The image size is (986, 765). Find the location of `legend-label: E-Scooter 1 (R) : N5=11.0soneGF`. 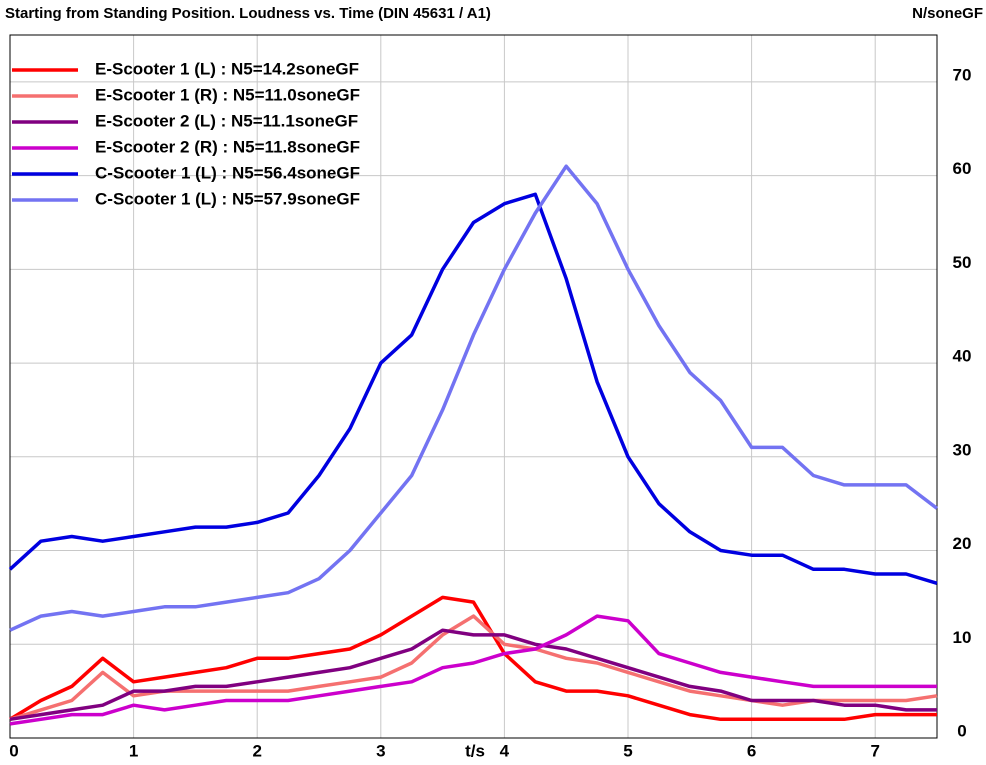

legend-label: E-Scooter 1 (R) : N5=11.0soneGF is located at coordinates (227, 94).